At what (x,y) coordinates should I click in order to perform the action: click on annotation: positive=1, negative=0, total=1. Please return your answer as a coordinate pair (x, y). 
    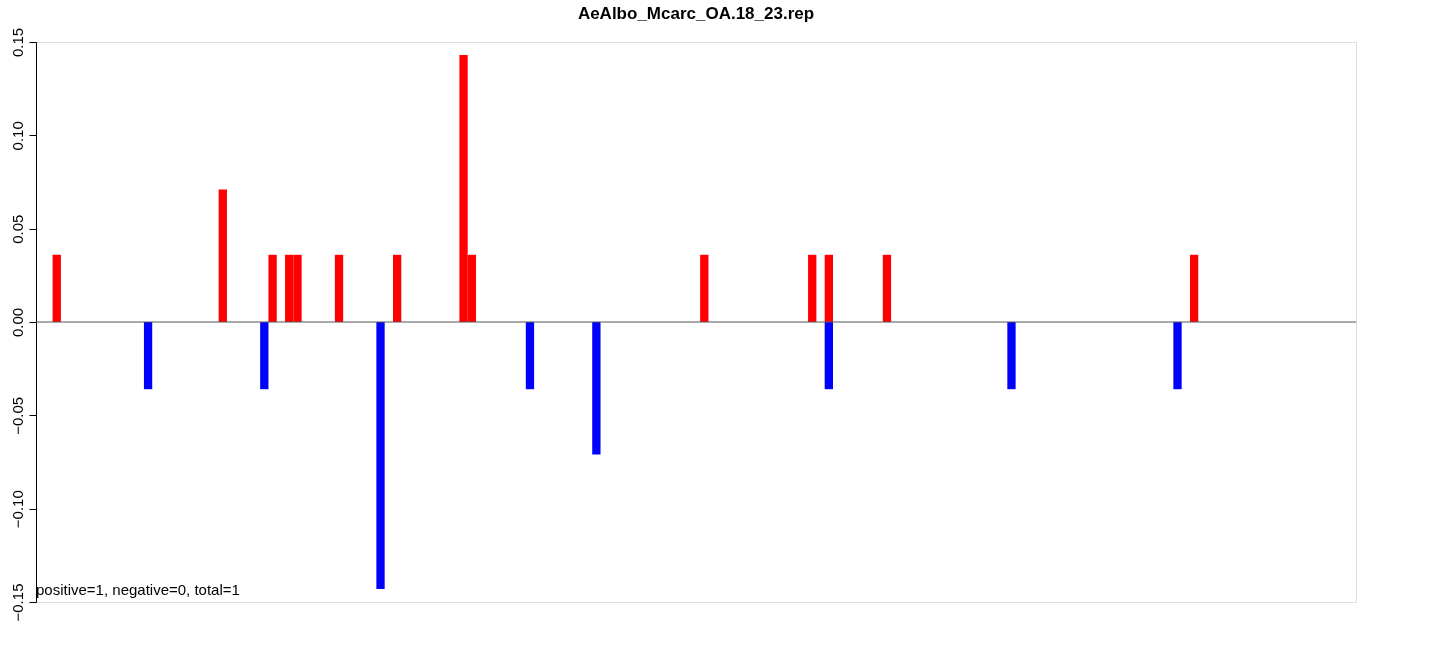
    Looking at the image, I should click on (138, 589).